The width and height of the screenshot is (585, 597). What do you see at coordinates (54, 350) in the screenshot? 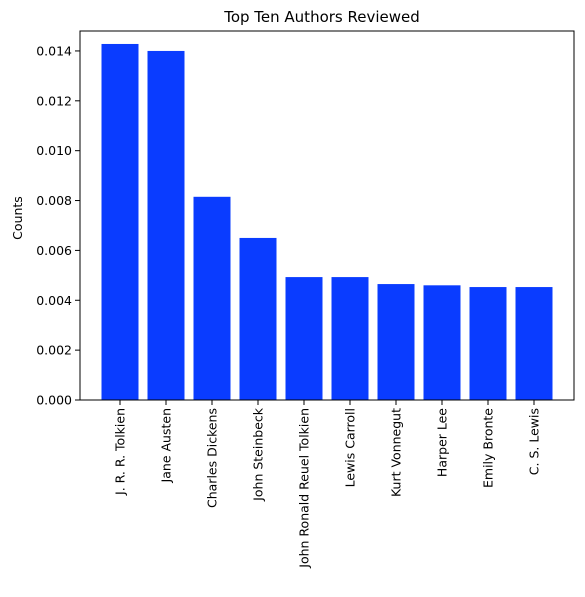
I see `y-tick-label: 0.002` at bounding box center [54, 350].